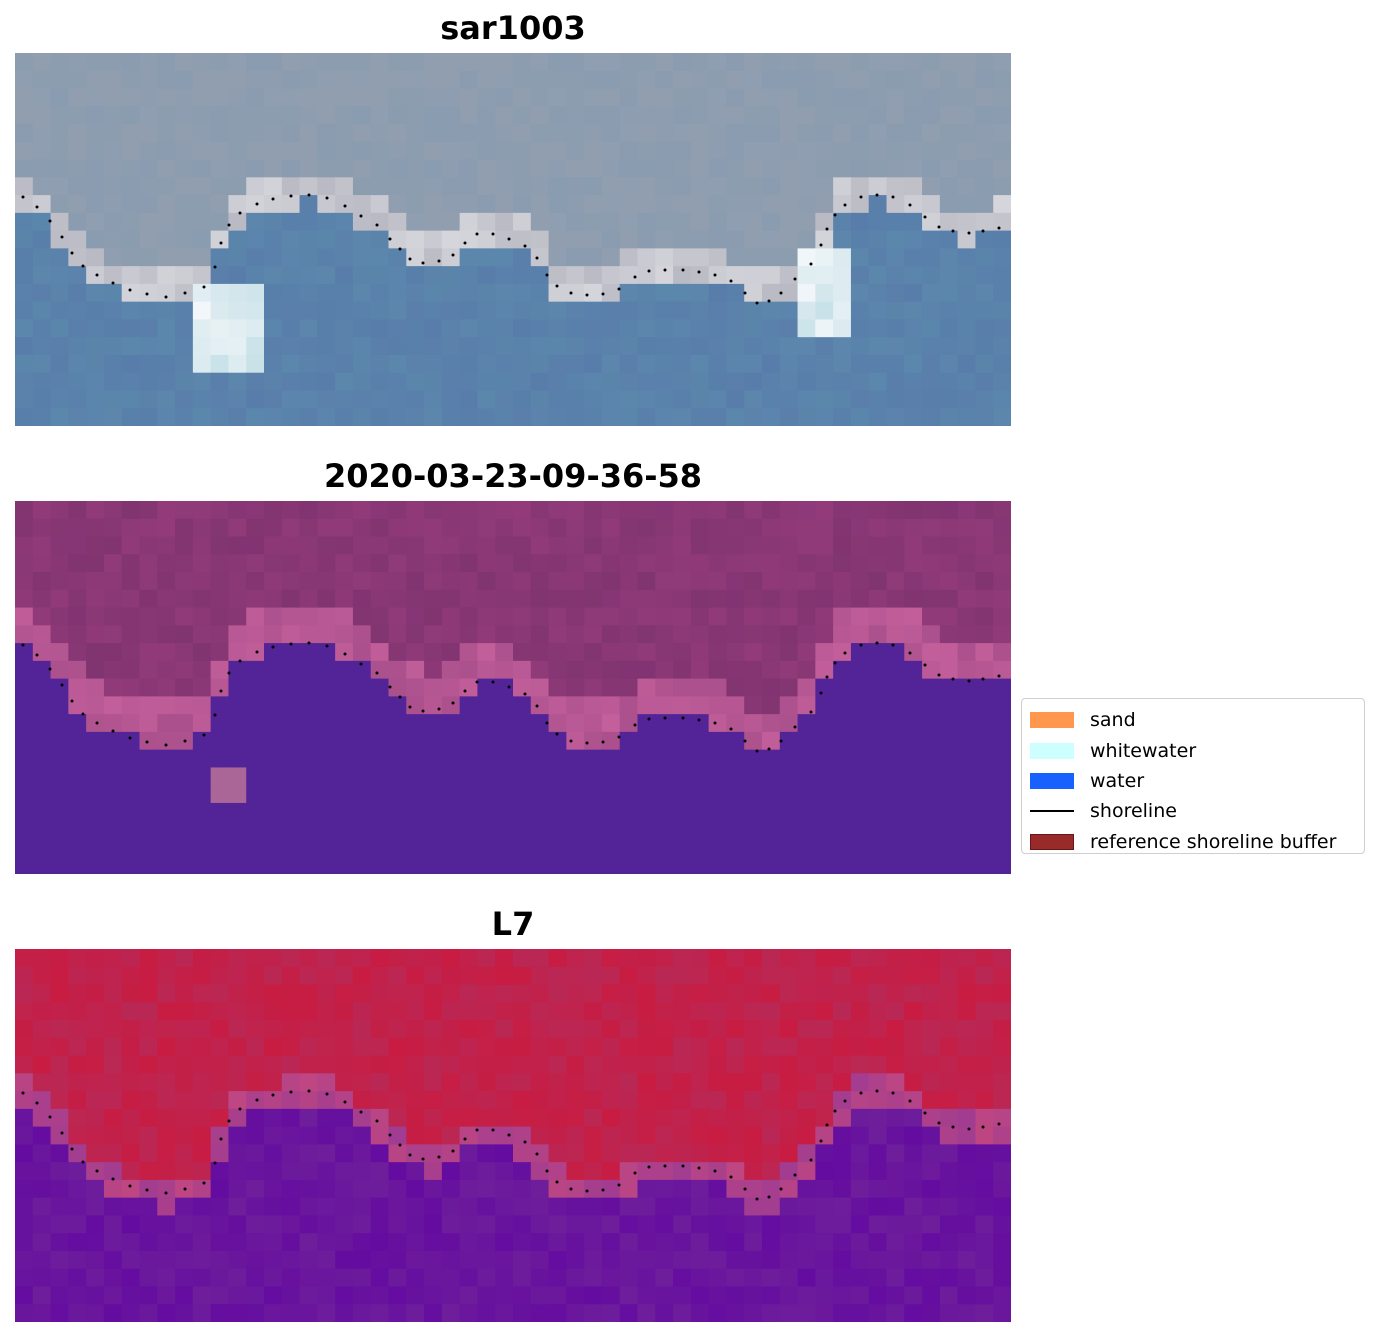 The height and width of the screenshot is (1337, 1381). Describe the element at coordinates (513, 924) in the screenshot. I see `panel-title-index: L7` at that location.